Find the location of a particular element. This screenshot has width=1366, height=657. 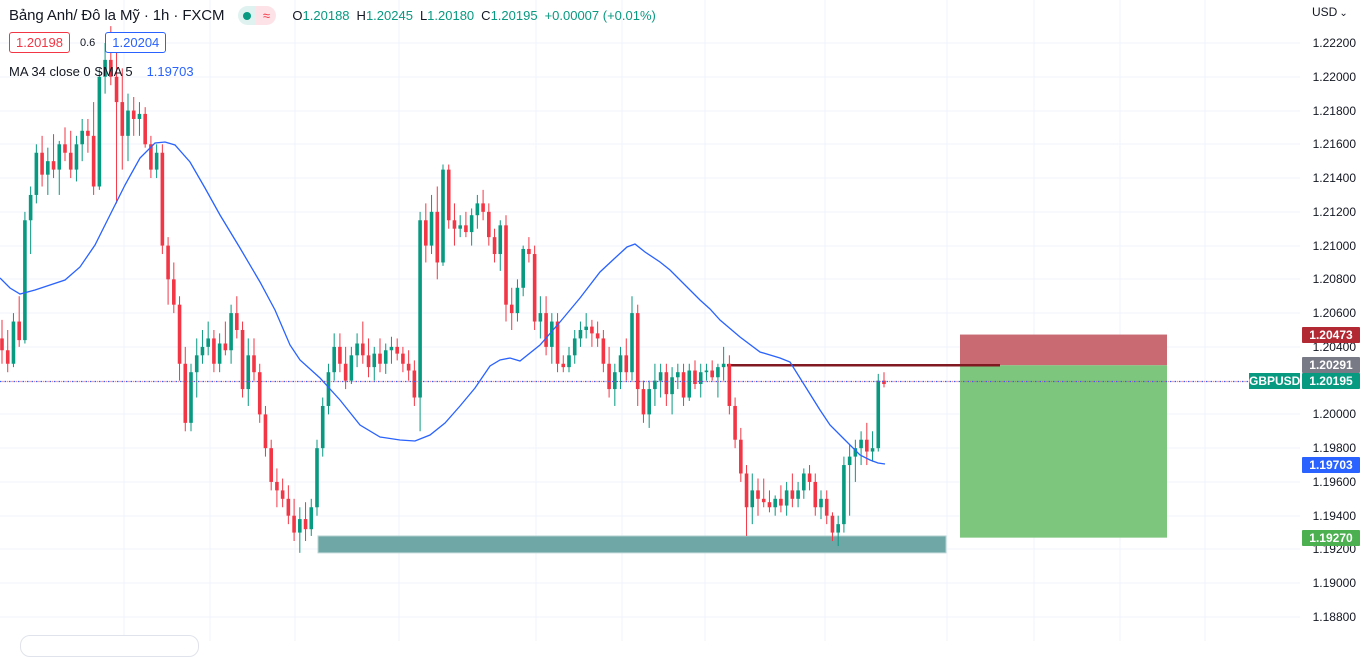

short-position-tool is located at coordinates (1063, 436).